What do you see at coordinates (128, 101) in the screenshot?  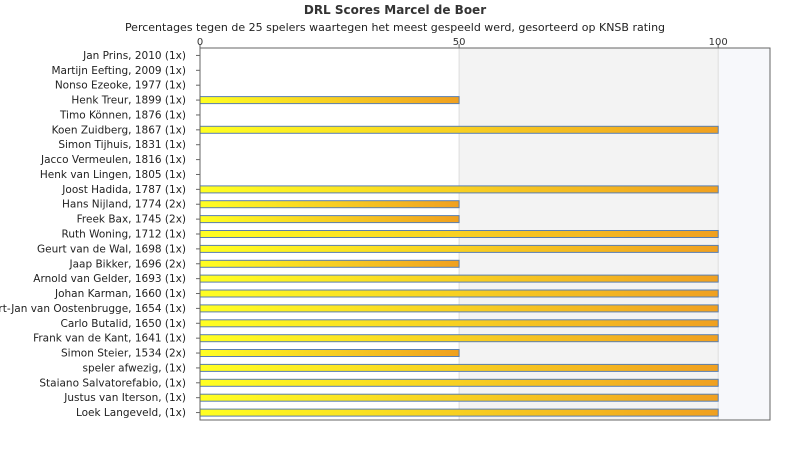 I see `category-label: Henk Treur, 1899 (1x)` at bounding box center [128, 101].